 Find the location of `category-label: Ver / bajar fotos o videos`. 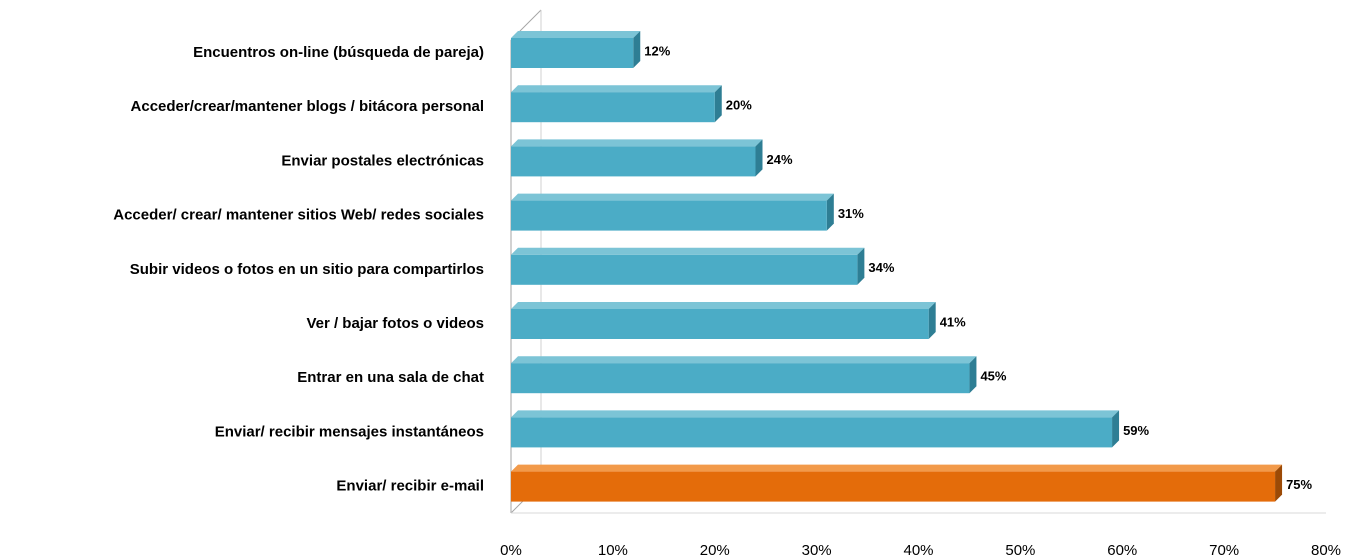

category-label: Ver / bajar fotos o videos is located at coordinates (395, 323).